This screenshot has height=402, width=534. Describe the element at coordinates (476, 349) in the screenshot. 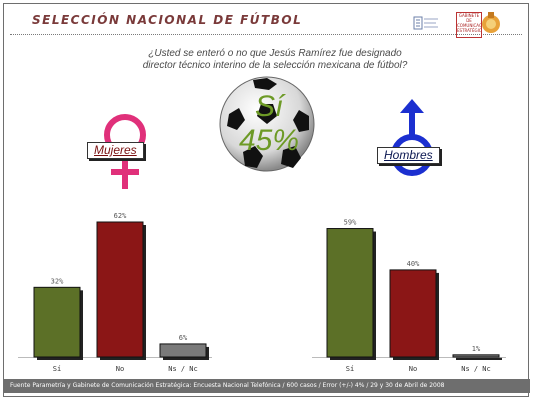

I see `data-label: 1%` at that location.